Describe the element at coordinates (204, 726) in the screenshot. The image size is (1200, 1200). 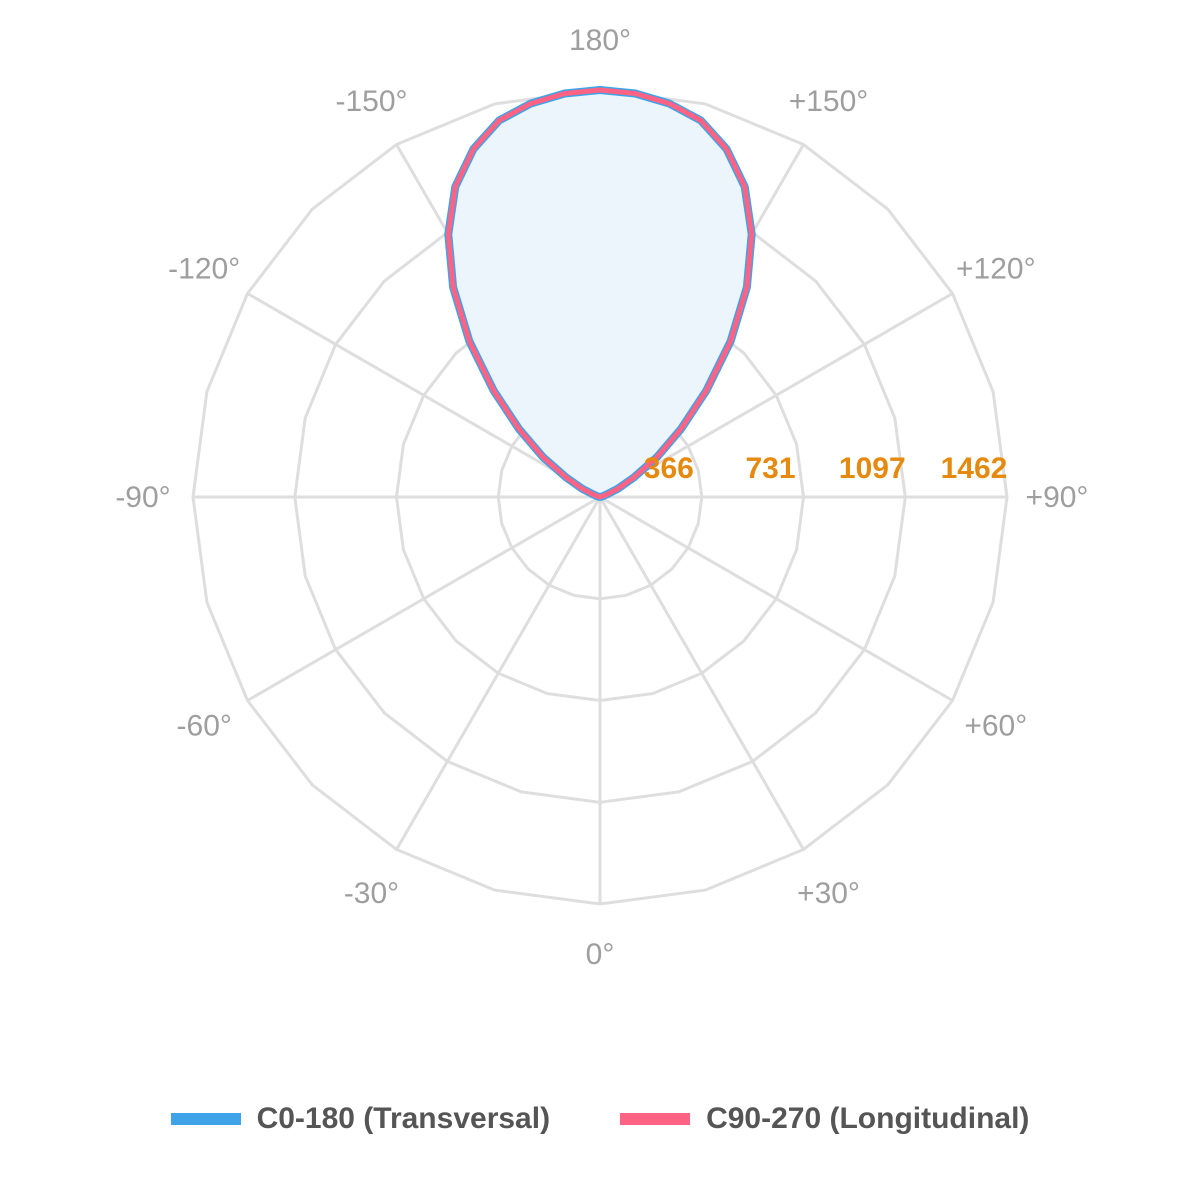
I see `angle-label: -60°` at that location.